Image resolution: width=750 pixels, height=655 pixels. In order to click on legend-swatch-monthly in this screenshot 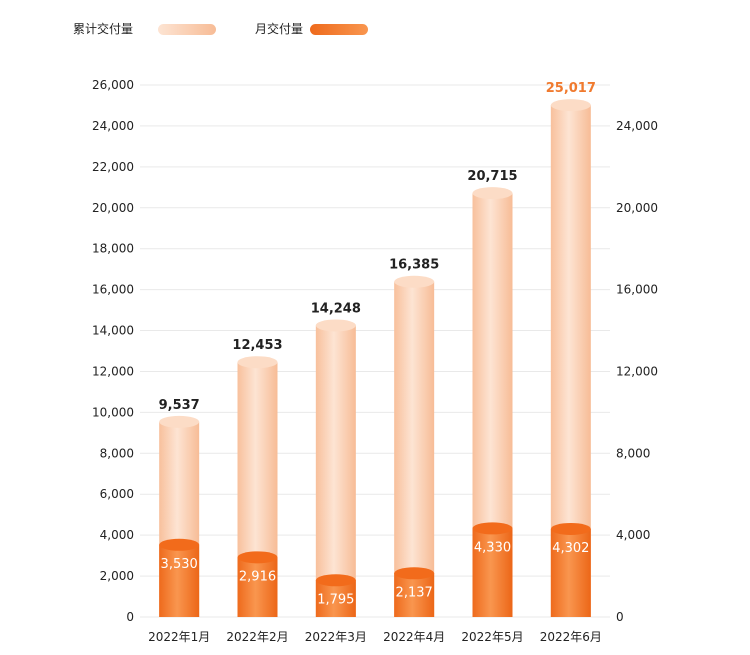, I will do `click(339, 29)`.